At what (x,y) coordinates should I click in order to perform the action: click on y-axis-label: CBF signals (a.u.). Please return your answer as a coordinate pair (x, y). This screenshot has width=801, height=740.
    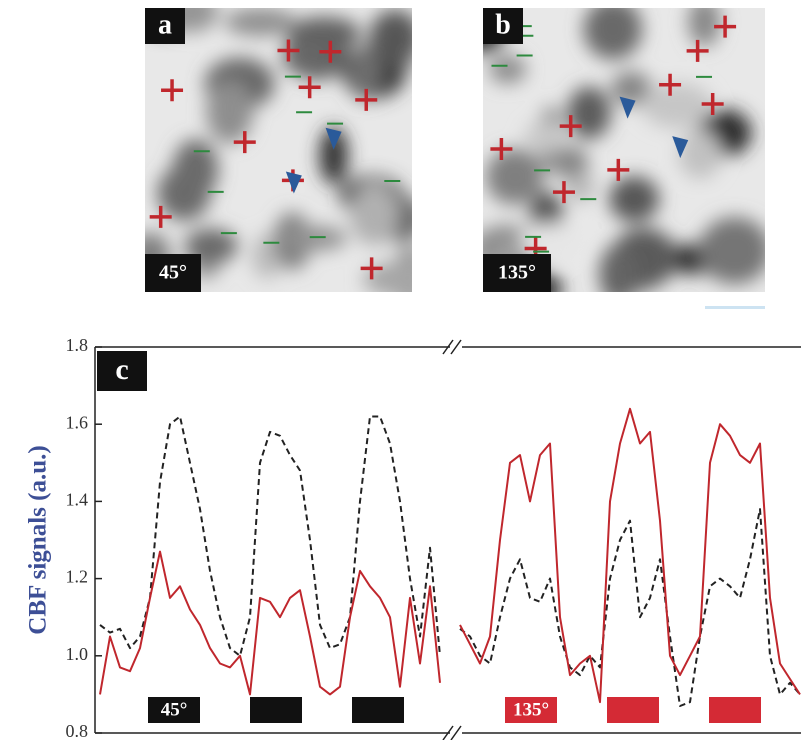
    Looking at the image, I should click on (38, 539).